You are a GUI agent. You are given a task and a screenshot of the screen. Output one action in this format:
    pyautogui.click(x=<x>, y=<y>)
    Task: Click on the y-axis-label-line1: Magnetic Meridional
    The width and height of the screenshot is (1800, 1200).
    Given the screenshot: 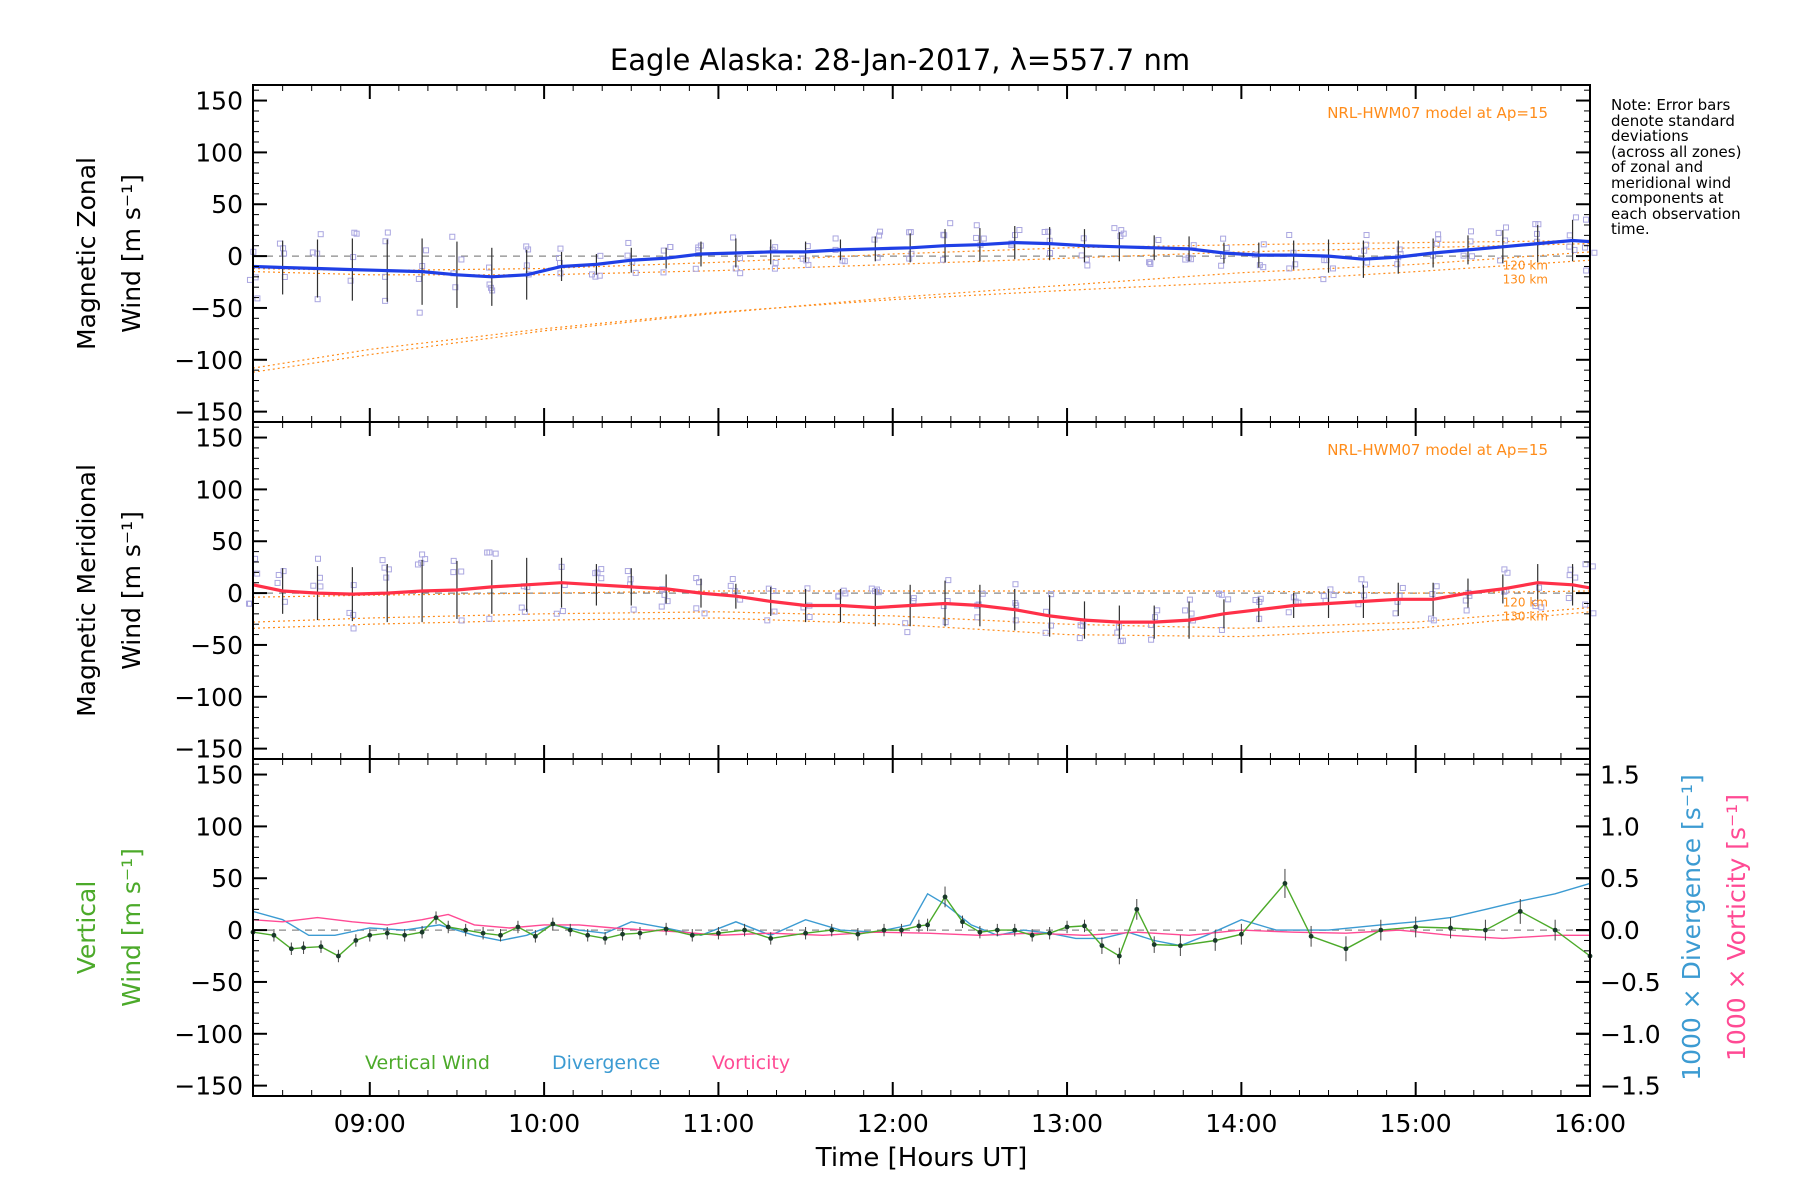 What is the action you would take?
    pyautogui.click(x=86, y=590)
    